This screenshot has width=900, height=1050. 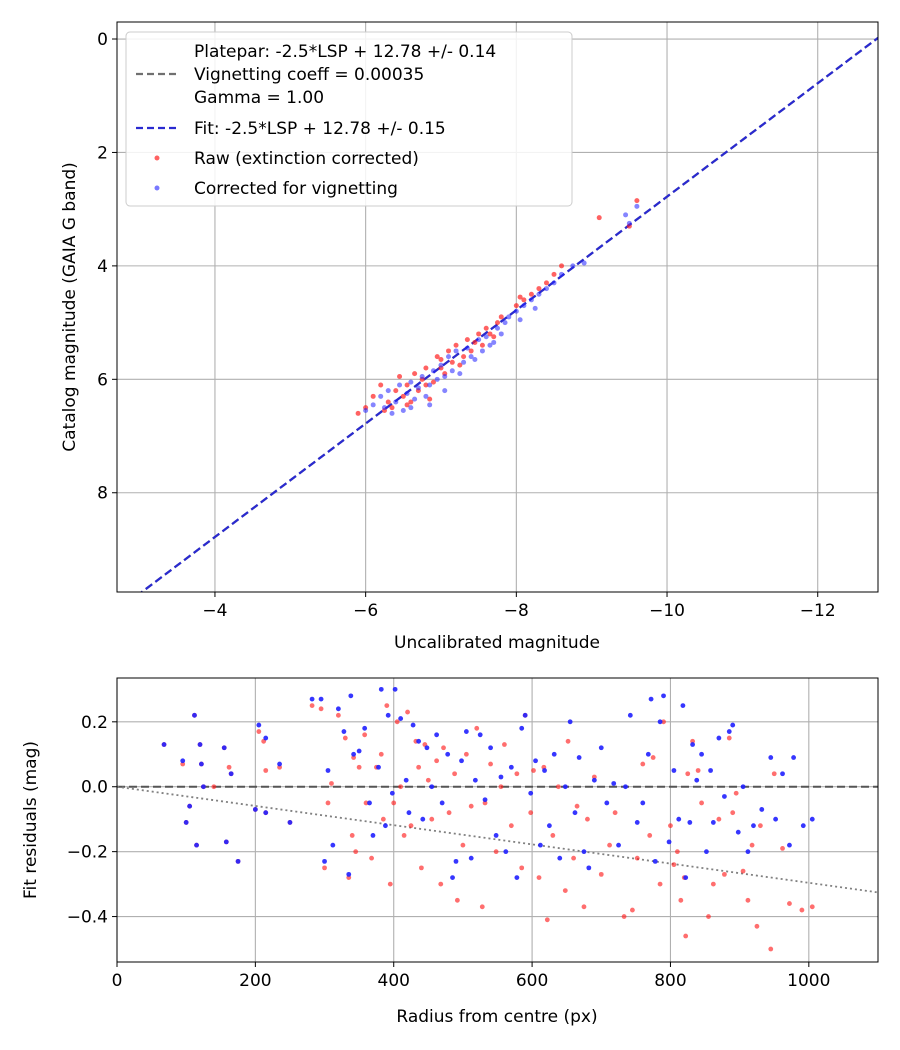 What do you see at coordinates (87, 918) in the screenshot?
I see `y-tick-label: −0.4` at bounding box center [87, 918].